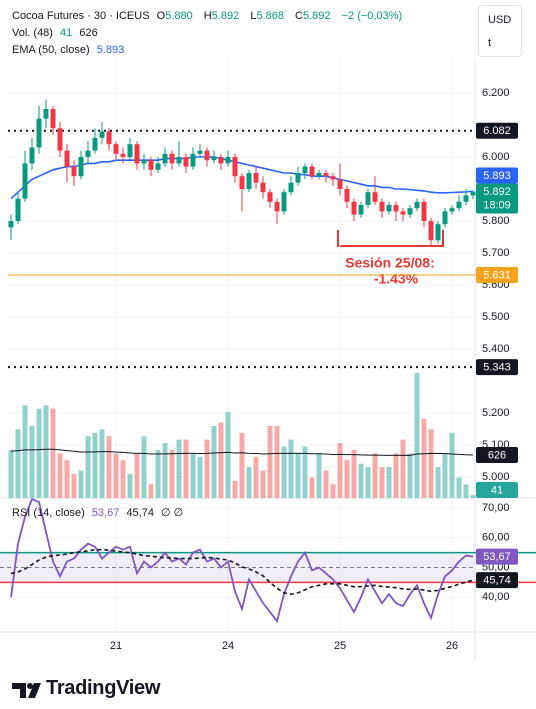  What do you see at coordinates (496, 508) in the screenshot?
I see `y-tick-label: 70,00` at bounding box center [496, 508].